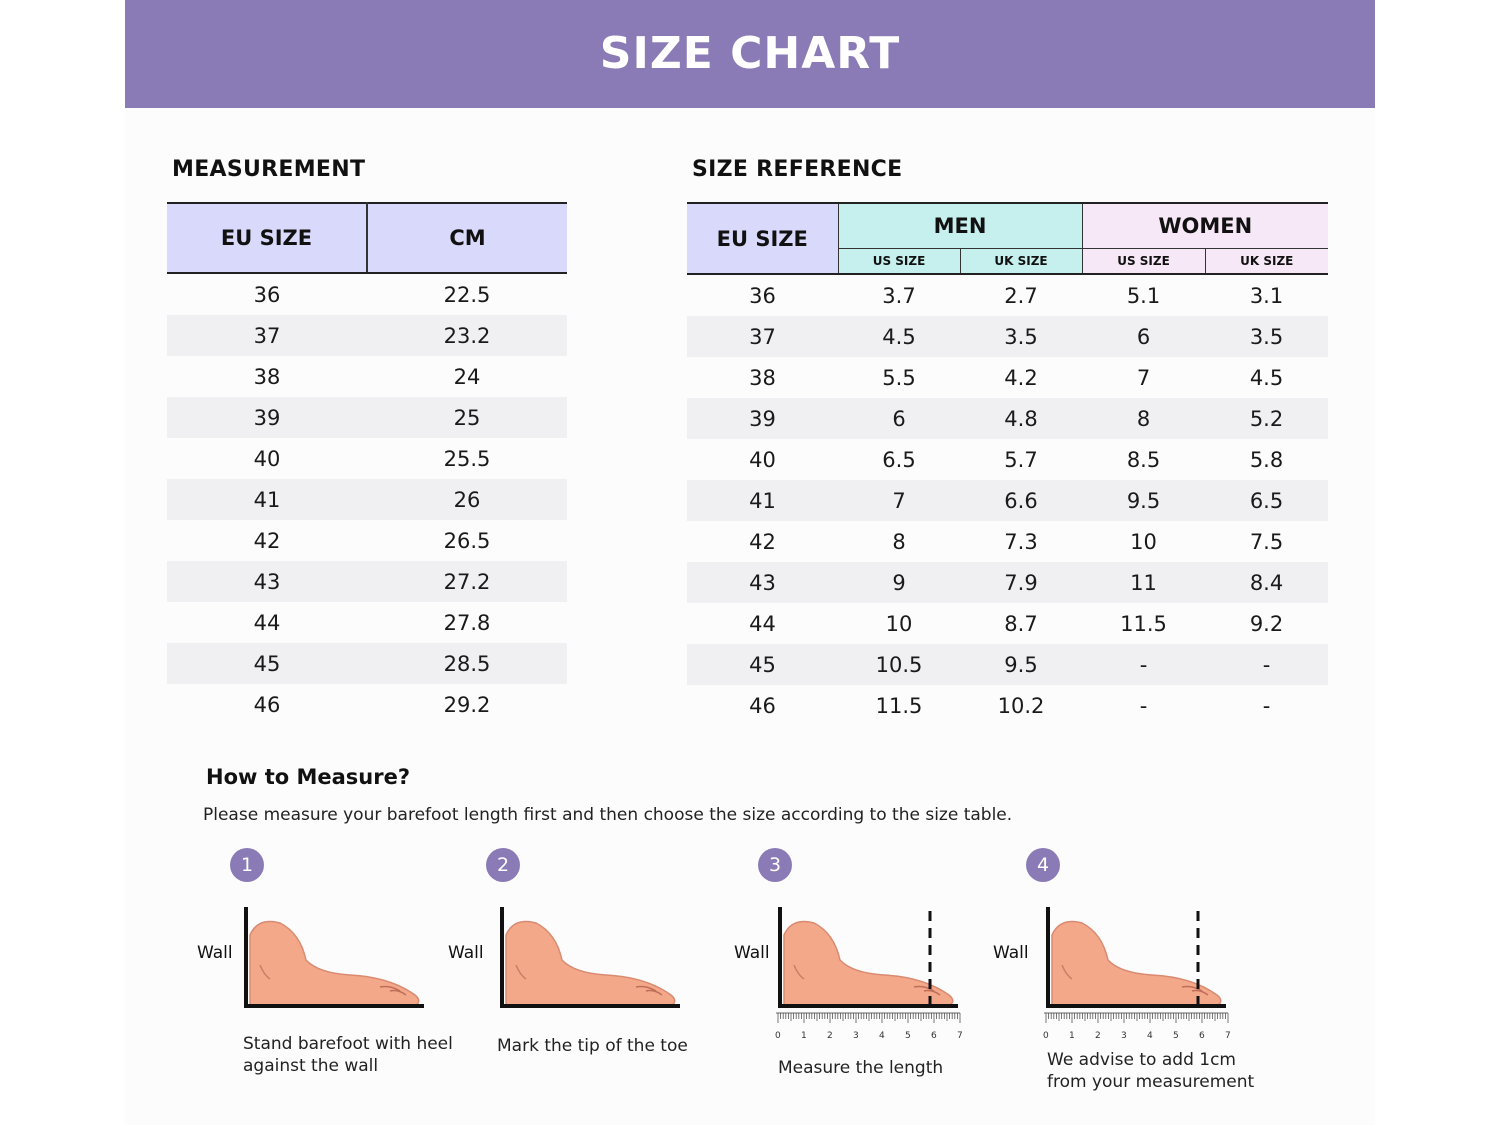  Describe the element at coordinates (467, 335) in the screenshot. I see `cm-cell: 23.2` at that location.